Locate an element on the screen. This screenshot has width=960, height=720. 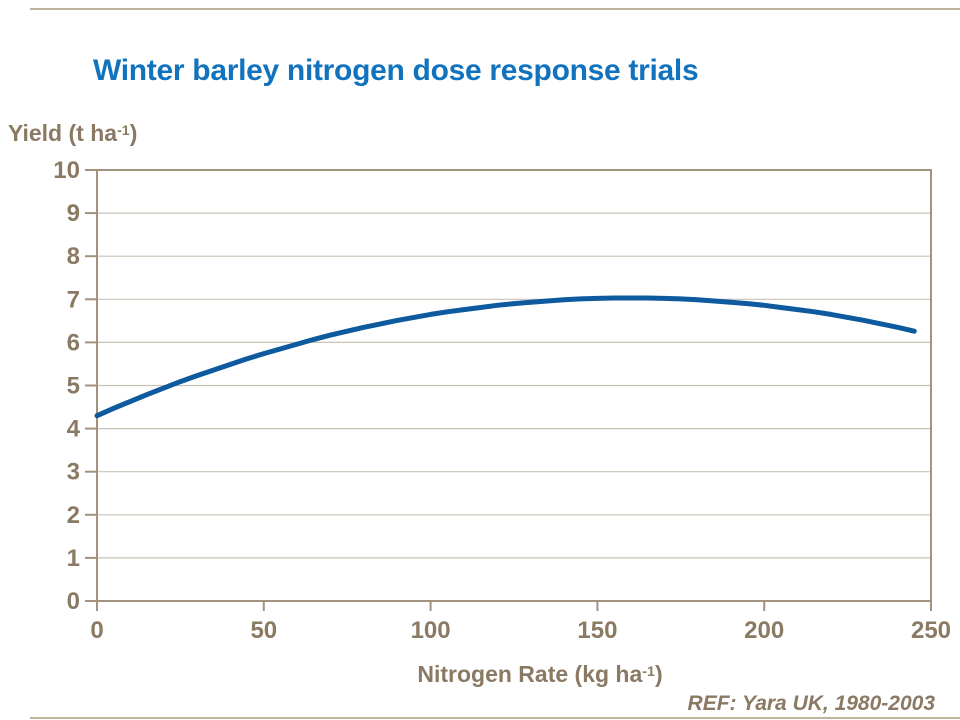
y-axis-title-superscript: -1 is located at coordinates (123, 130).